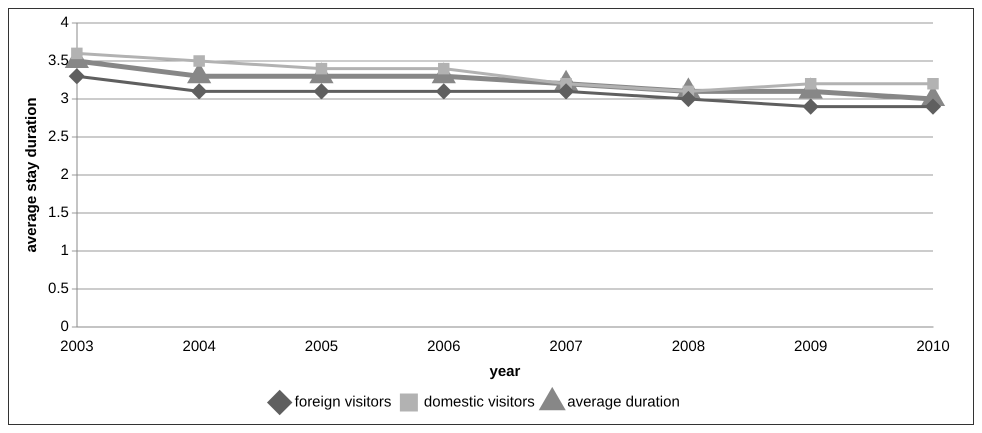 This screenshot has height=433, width=982. Describe the element at coordinates (199, 347) in the screenshot. I see `x-tick-label: 2004` at that location.